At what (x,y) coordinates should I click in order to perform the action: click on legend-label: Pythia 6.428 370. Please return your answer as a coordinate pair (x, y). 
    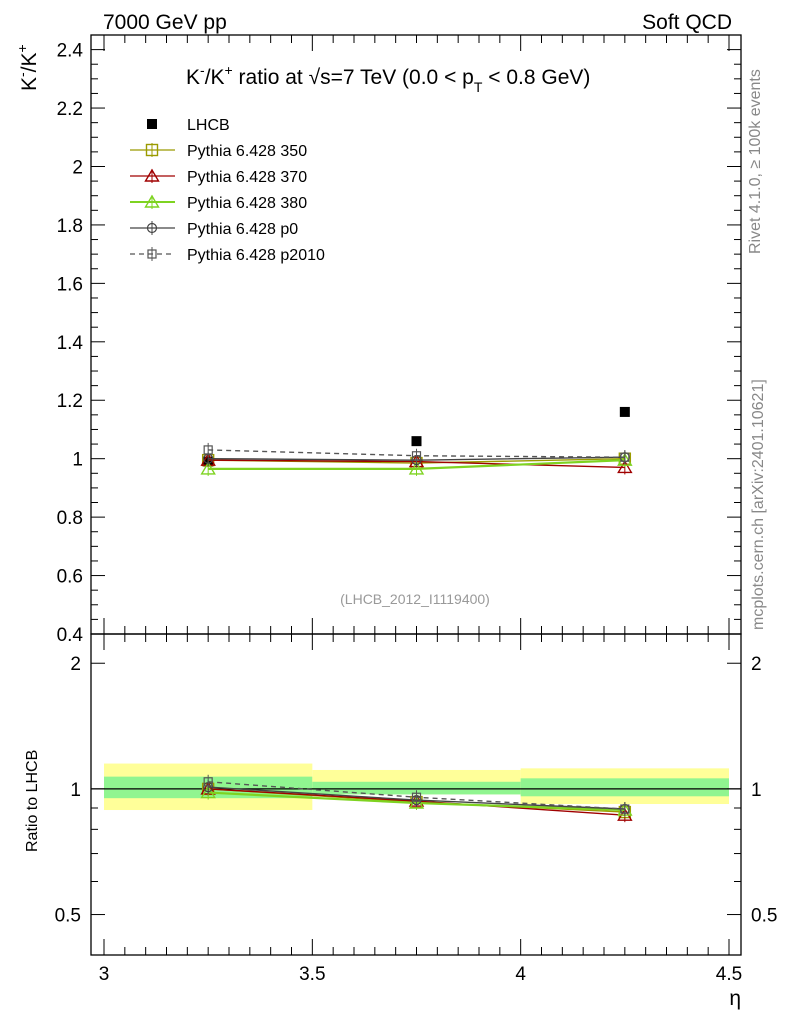
    Looking at the image, I should click on (247, 177).